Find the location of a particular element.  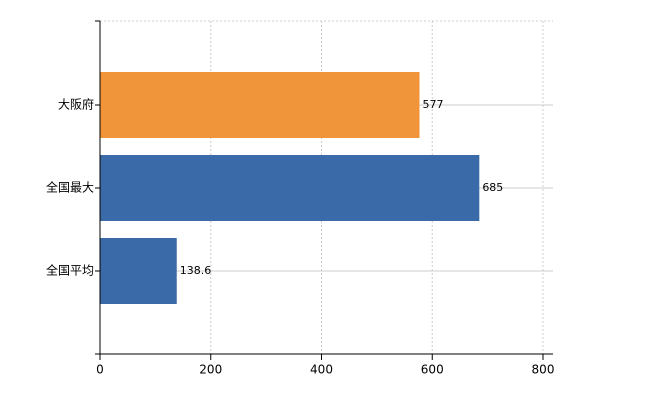

value-label: 577 is located at coordinates (433, 104).